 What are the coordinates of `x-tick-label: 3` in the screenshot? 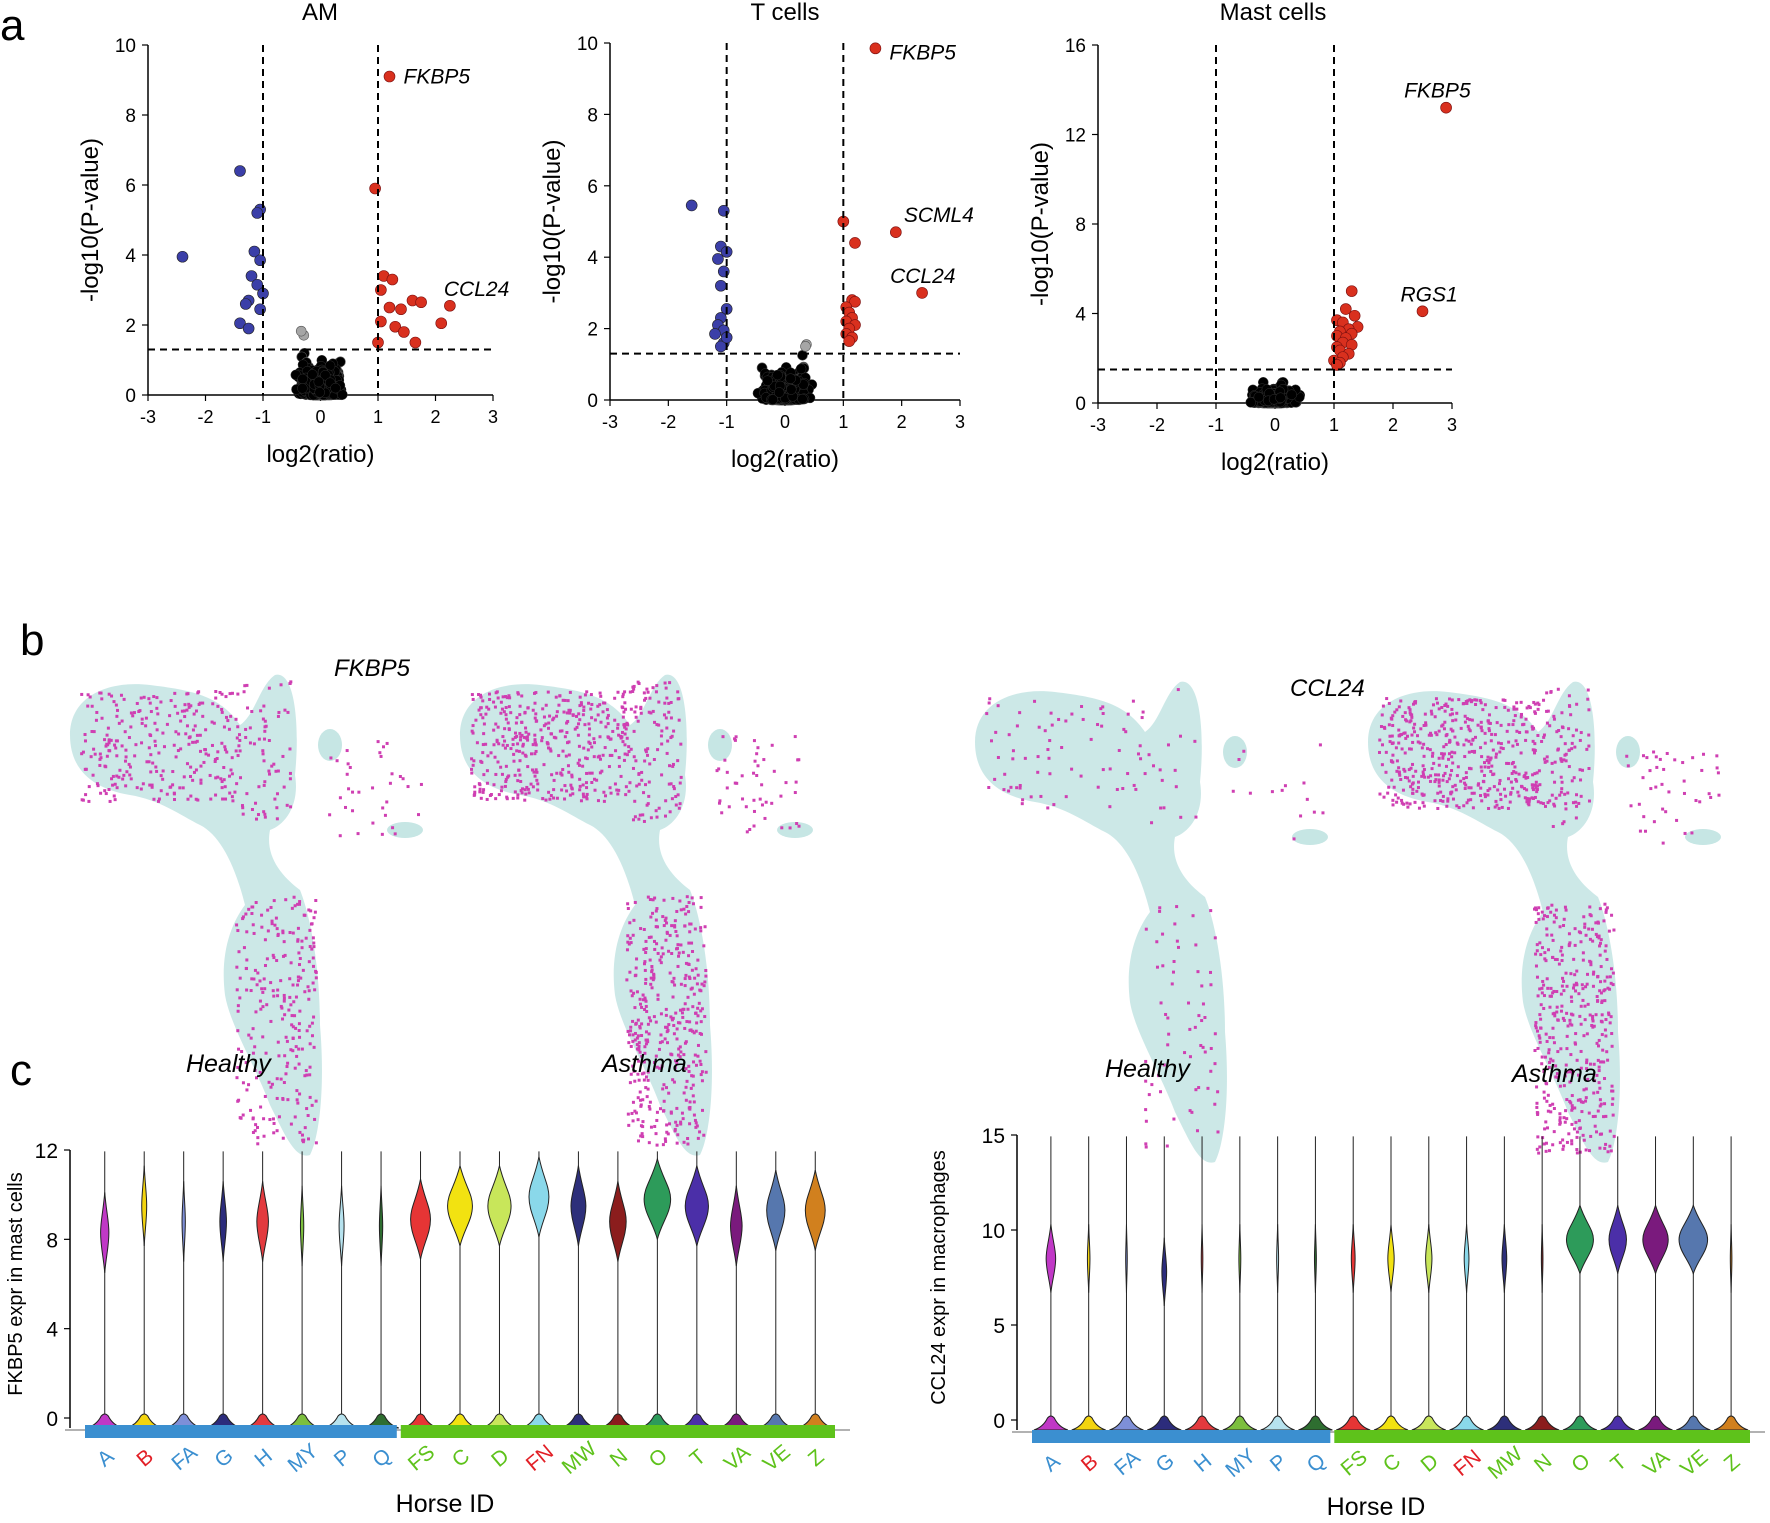 It's located at (1452, 425).